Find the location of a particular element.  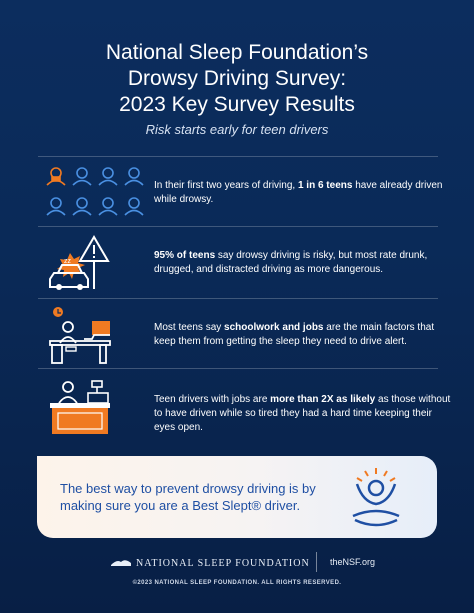

student-desk-icon is located at coordinates (79, 336).